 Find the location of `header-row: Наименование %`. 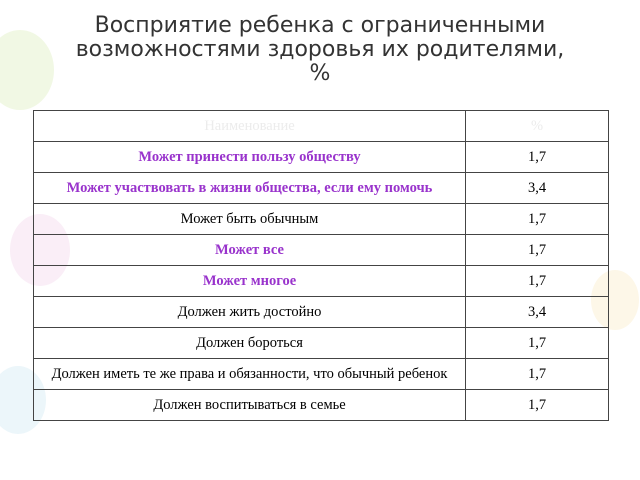

header-row: Наименование % is located at coordinates (321, 126).